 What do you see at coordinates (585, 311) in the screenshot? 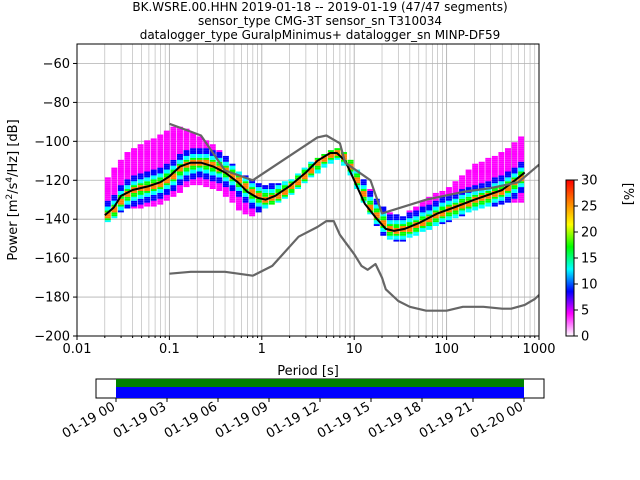
I see `colorbar-tick-label: 5` at bounding box center [585, 311].